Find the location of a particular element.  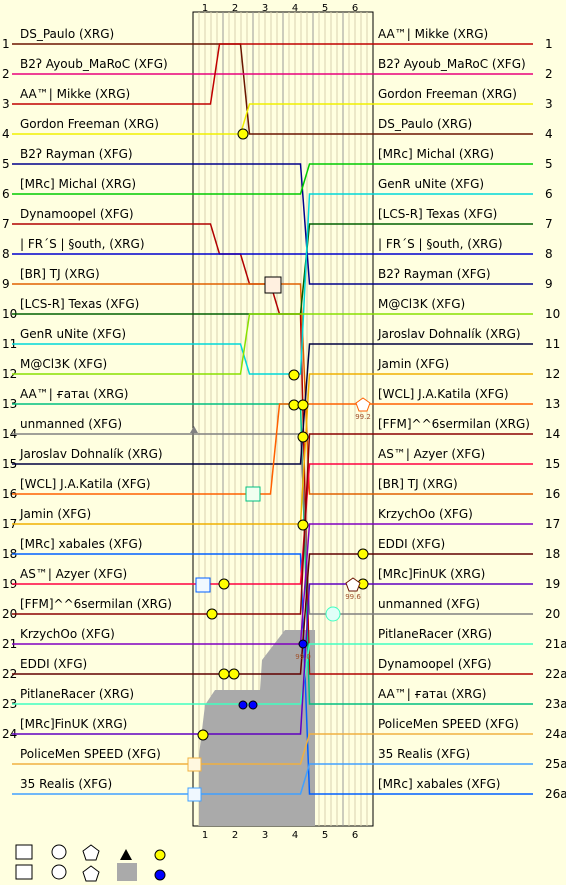

start-label: unmanned (XFG) is located at coordinates (71, 424).